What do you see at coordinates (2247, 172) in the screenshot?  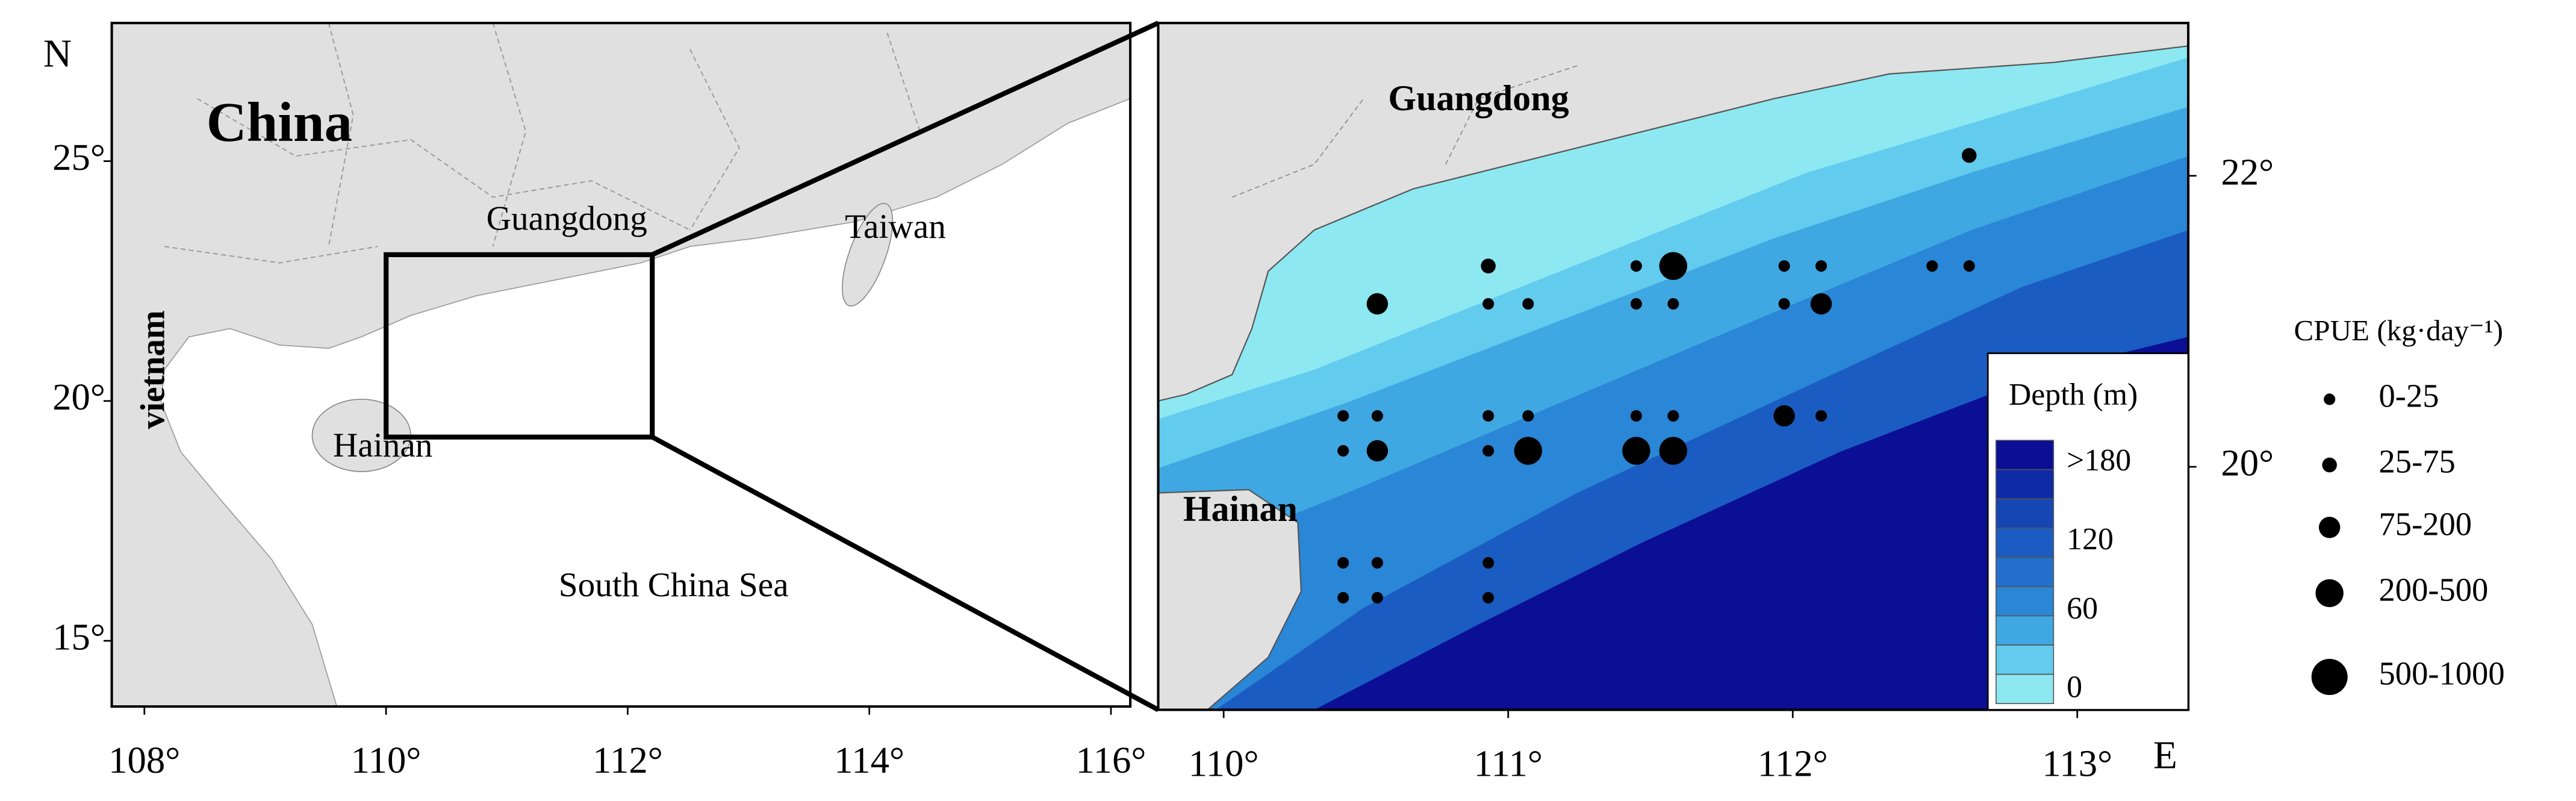 I see `y-tick-label: 22°` at bounding box center [2247, 172].